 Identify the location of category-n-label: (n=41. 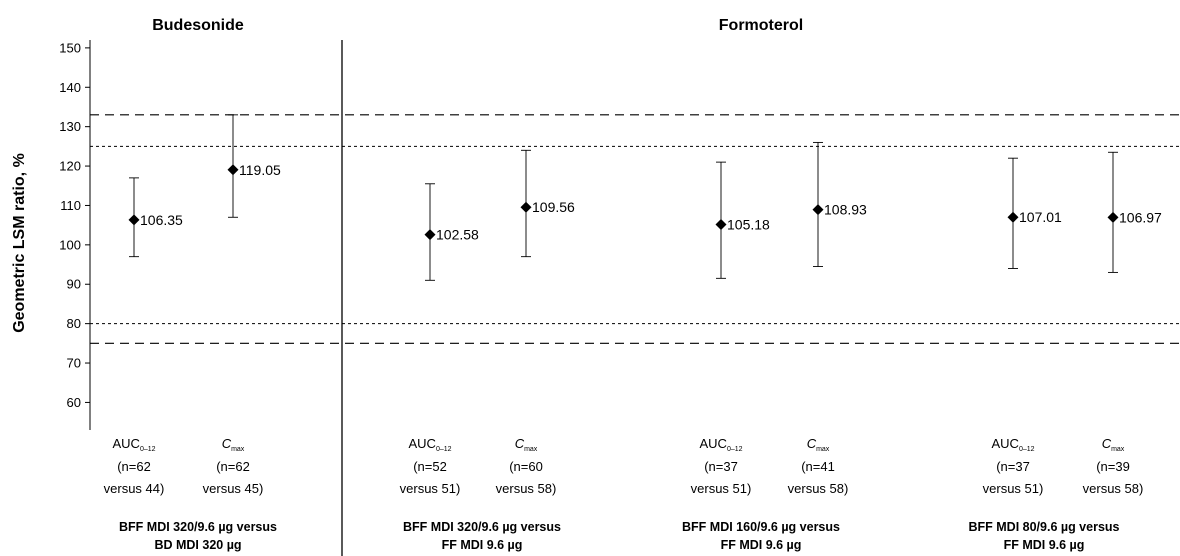
(818, 466).